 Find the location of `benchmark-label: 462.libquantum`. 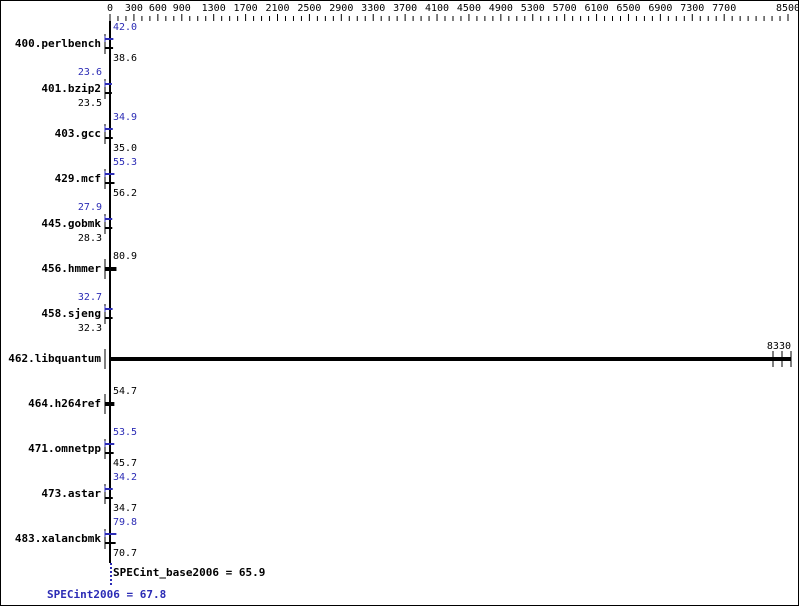

benchmark-label: 462.libquantum is located at coordinates (54, 358).